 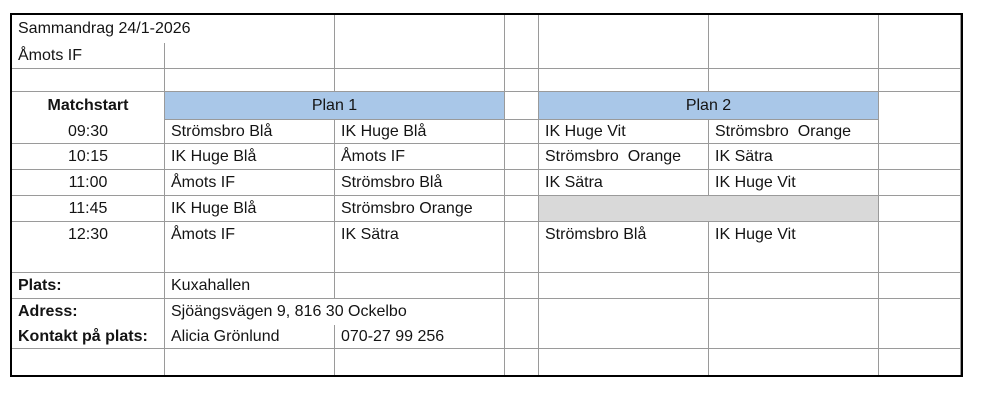 I want to click on plan2-home-cell: Strömsbro Blå, so click(x=624, y=247).